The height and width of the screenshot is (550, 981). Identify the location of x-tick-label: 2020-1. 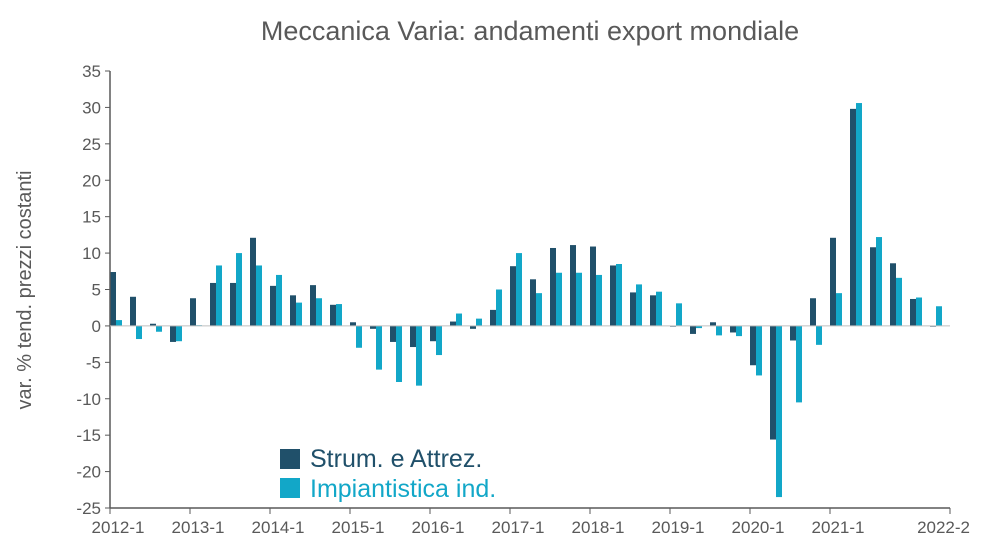
(758, 527).